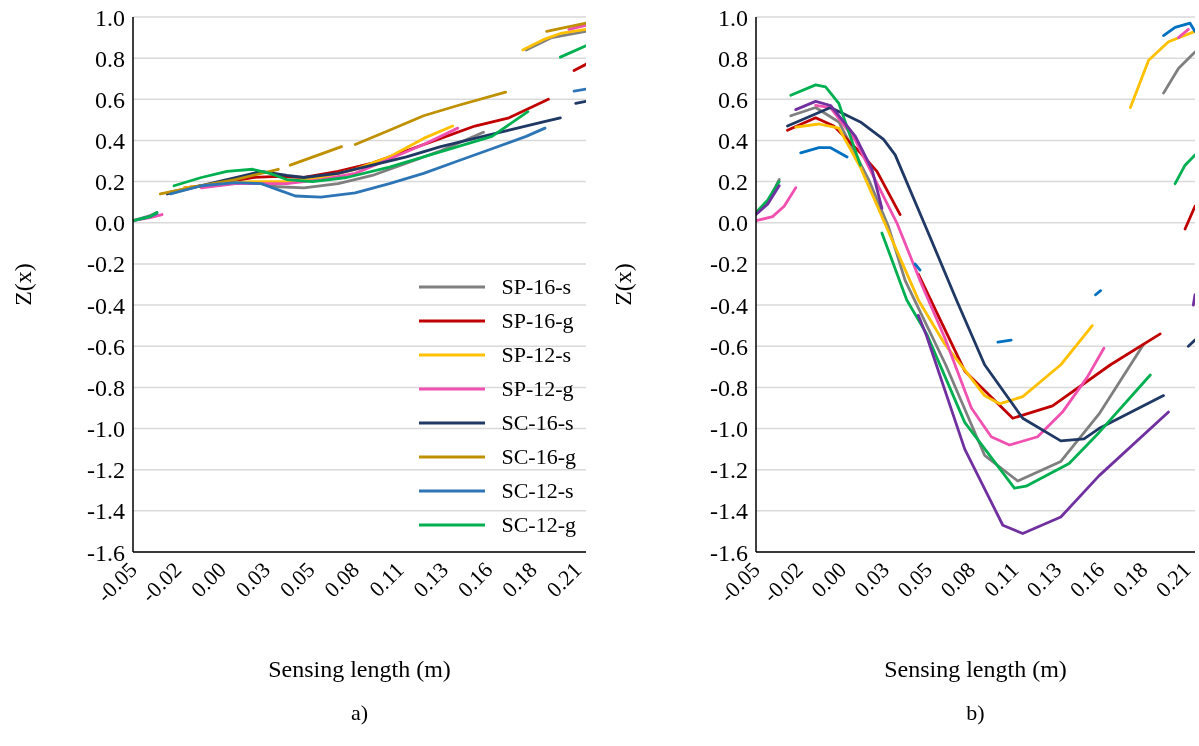 The image size is (1199, 746). I want to click on legend-label: SC-12-g, so click(538, 525).